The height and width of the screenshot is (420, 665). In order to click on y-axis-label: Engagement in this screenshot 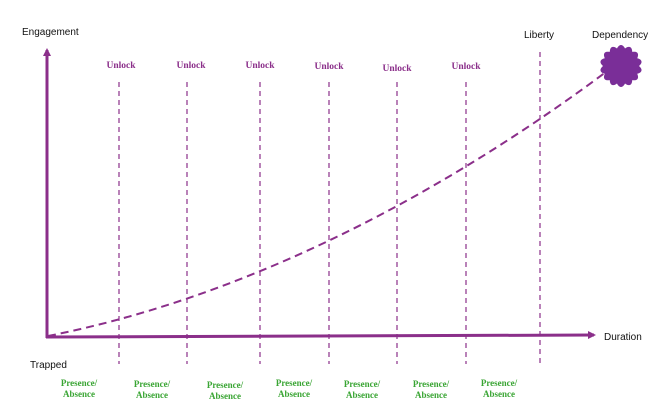, I will do `click(50, 32)`.